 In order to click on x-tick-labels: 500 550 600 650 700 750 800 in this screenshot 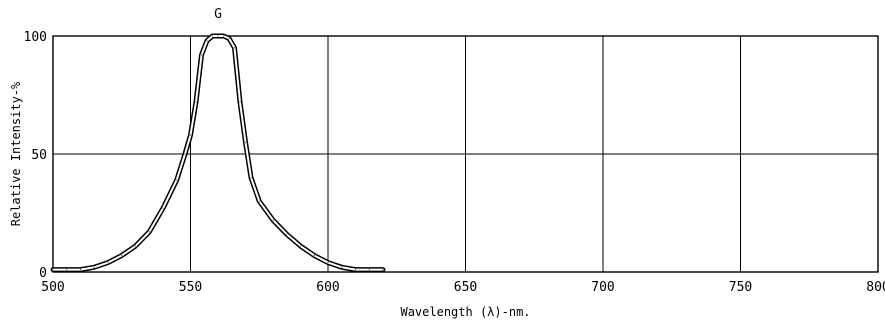, I will do `click(463, 287)`.